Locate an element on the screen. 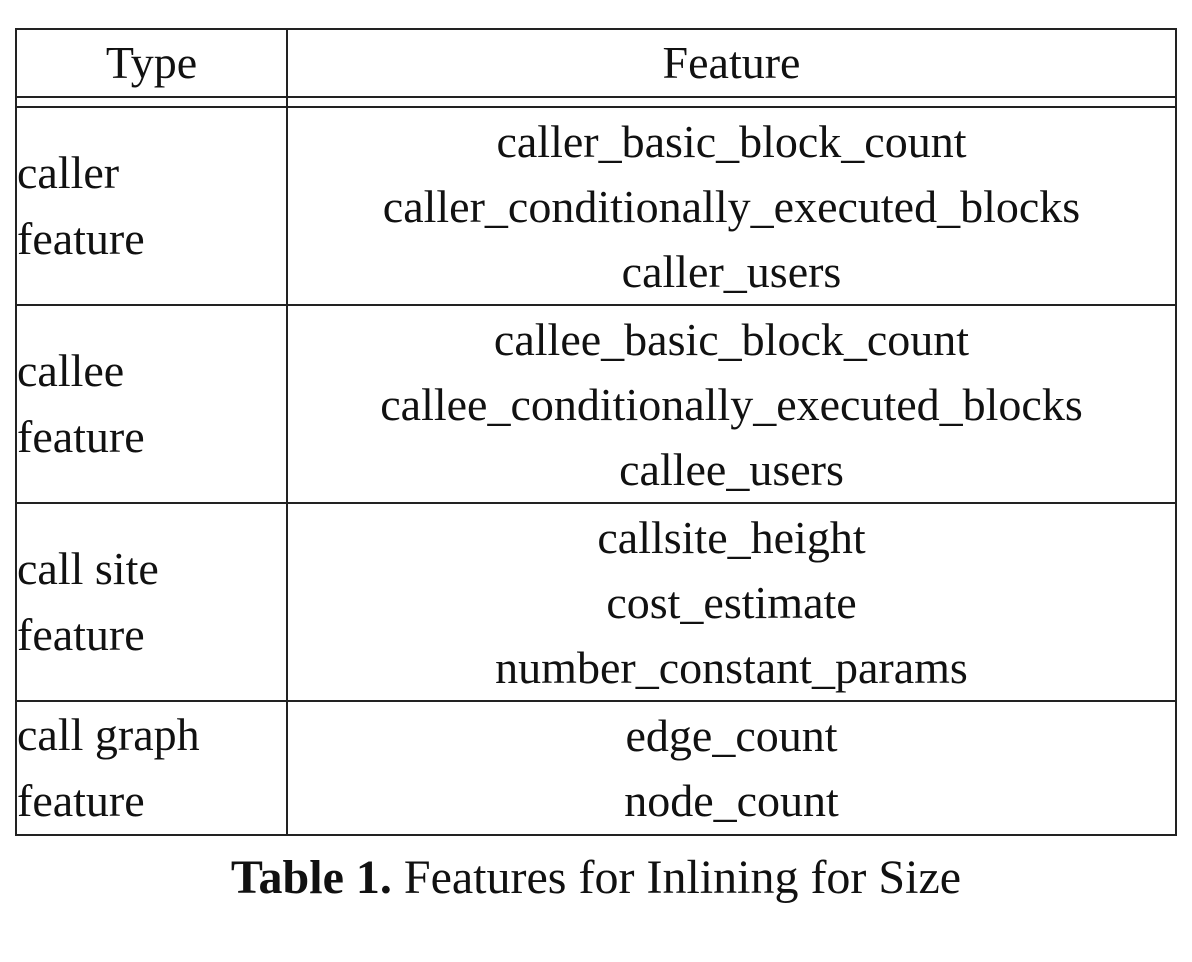  feature-name: caller_basic_block_count is located at coordinates (731, 141).